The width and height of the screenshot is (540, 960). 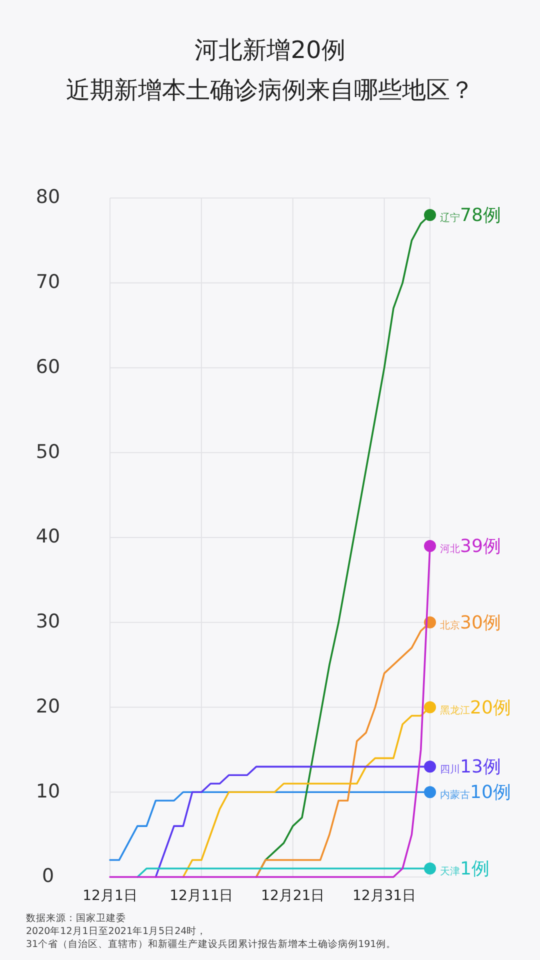 I want to click on y-tick-label: 70, so click(x=48, y=282).